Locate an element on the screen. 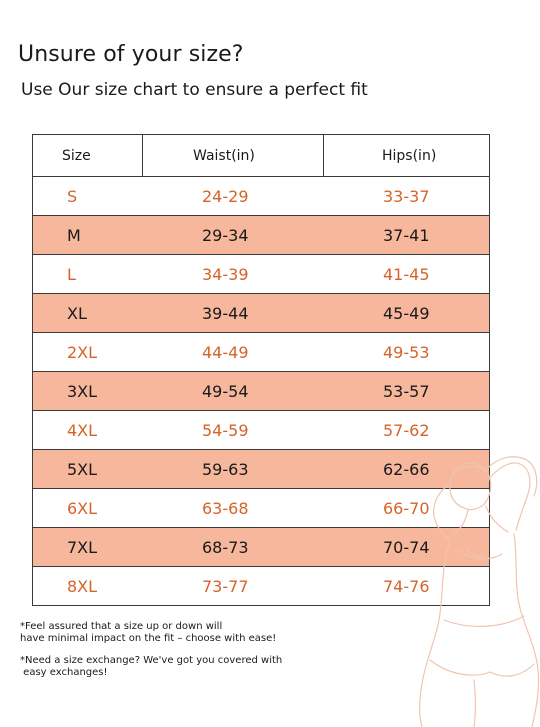 The width and height of the screenshot is (540, 727). waist-cell: 49-54 is located at coordinates (225, 391).